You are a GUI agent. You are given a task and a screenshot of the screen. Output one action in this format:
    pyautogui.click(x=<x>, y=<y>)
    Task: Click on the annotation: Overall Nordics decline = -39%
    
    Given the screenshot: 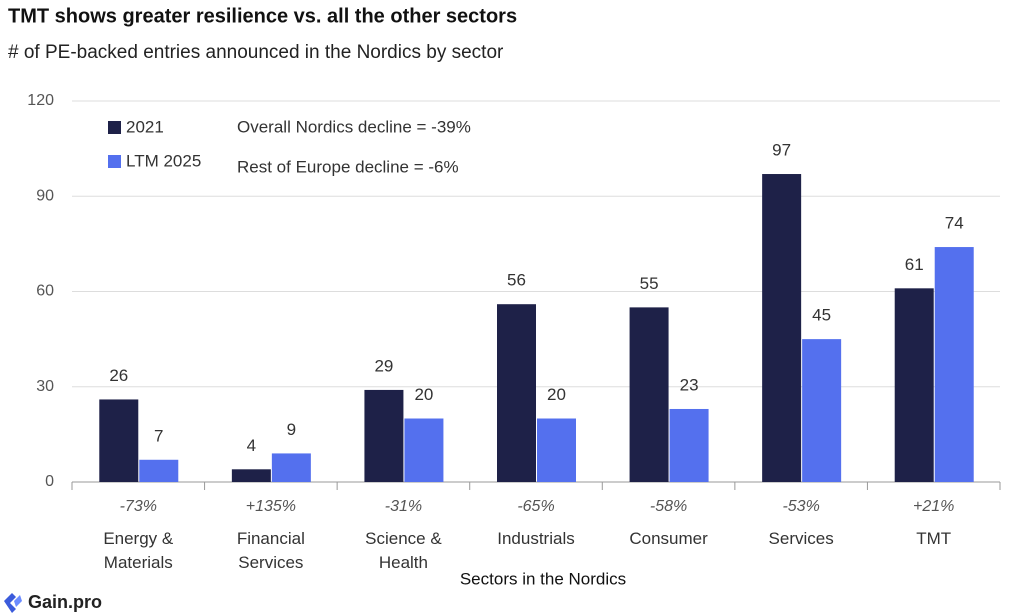 What is the action you would take?
    pyautogui.click(x=354, y=126)
    